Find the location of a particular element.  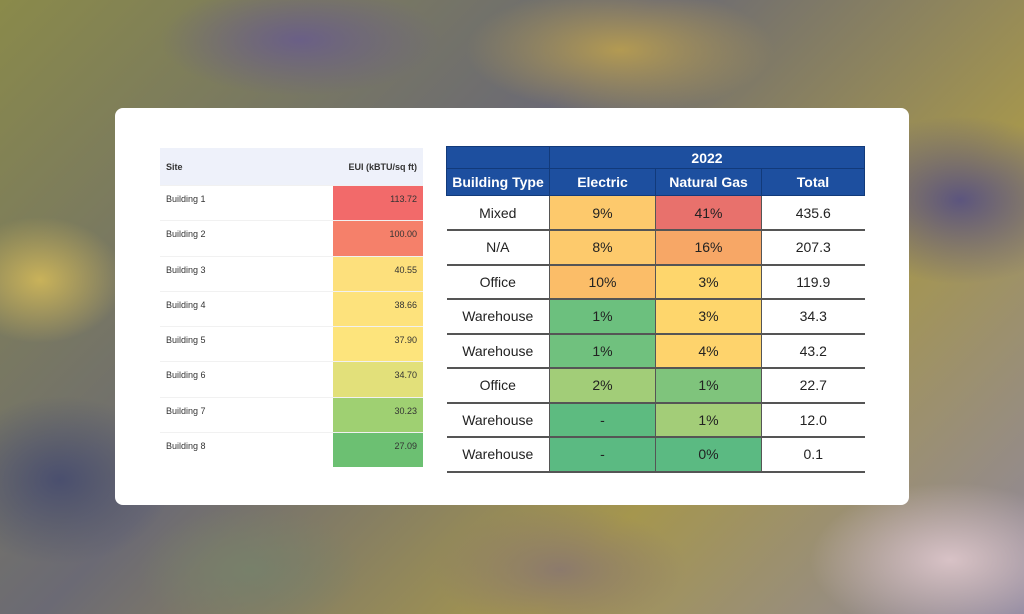

table-row: Warehouse -1% 12.0 is located at coordinates (655, 420).